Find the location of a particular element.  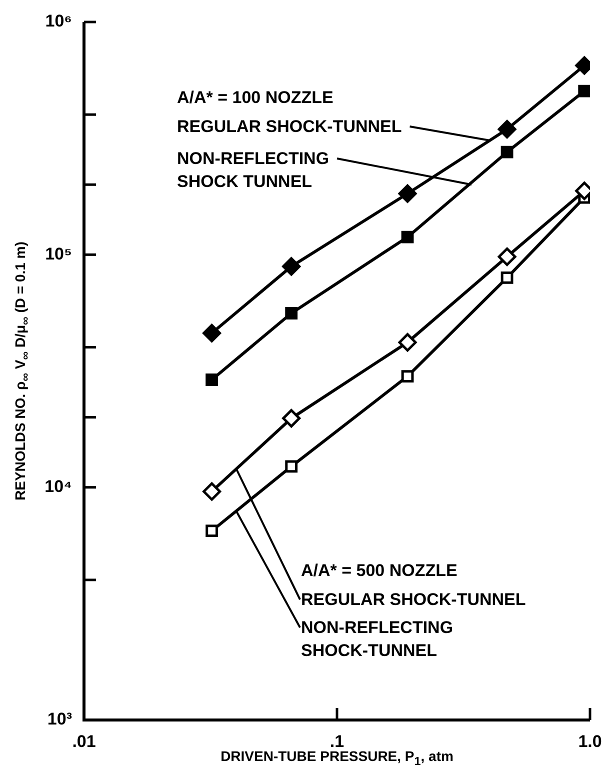

x-axis-title: DRIVEN-TUBE PRESSURE, P$_{1}$, atm is located at coordinates (337, 758).